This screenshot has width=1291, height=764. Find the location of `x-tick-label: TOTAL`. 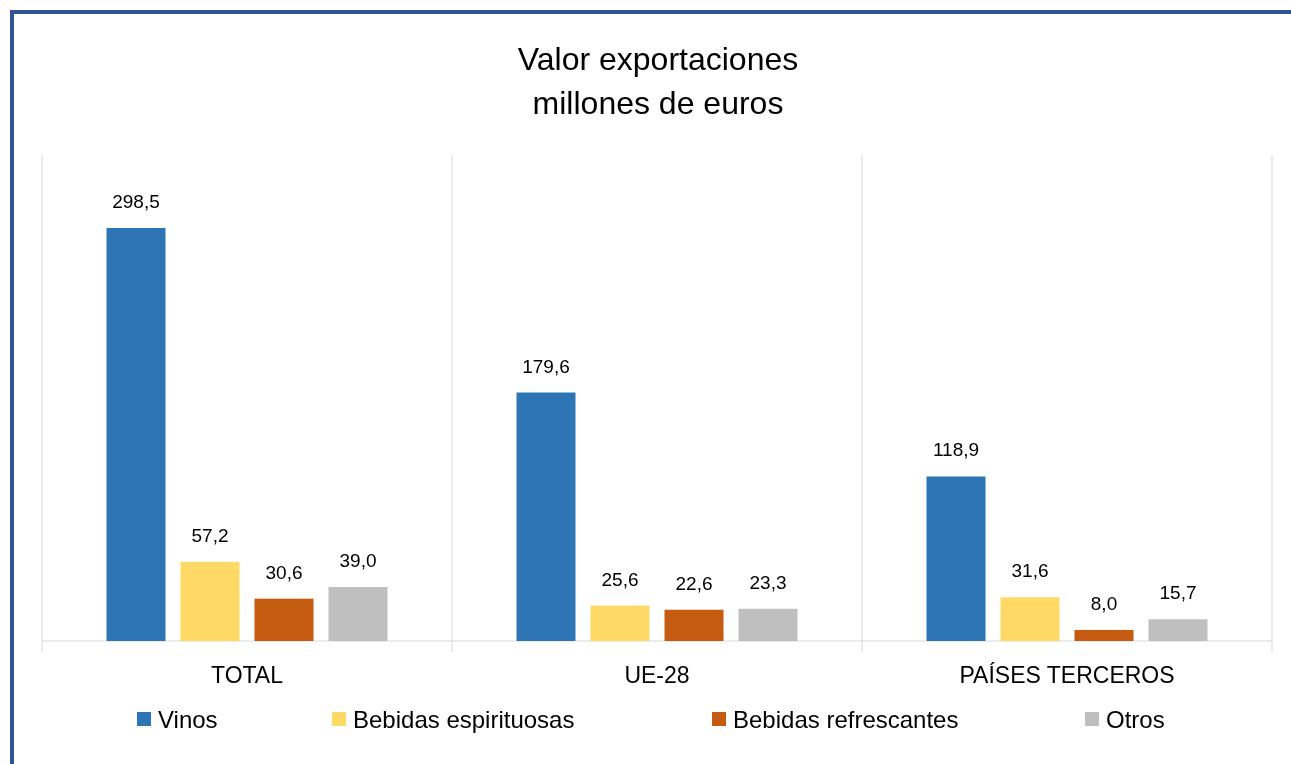

x-tick-label: TOTAL is located at coordinates (247, 675).